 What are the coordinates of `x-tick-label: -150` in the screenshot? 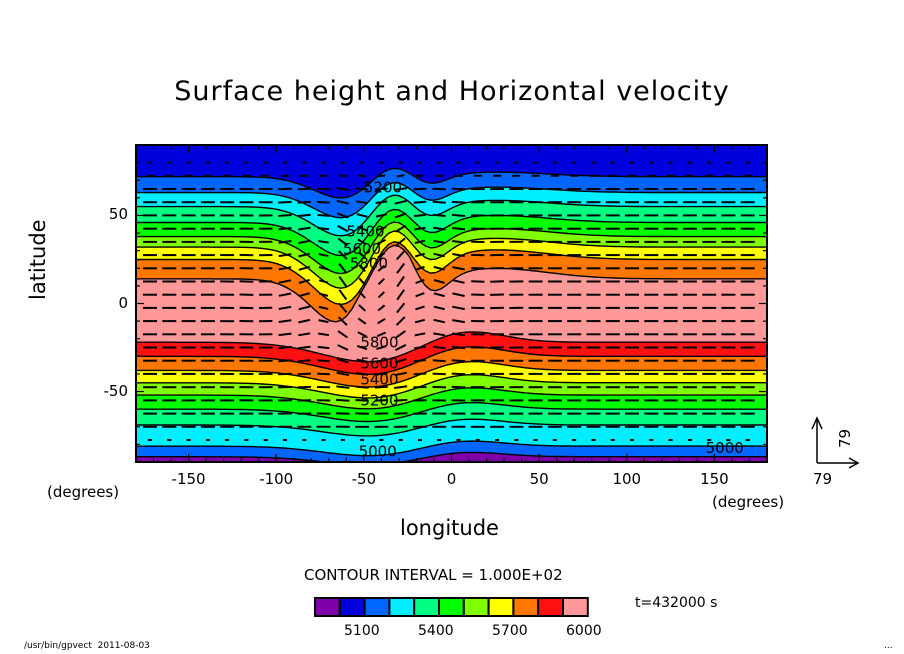 It's located at (188, 479).